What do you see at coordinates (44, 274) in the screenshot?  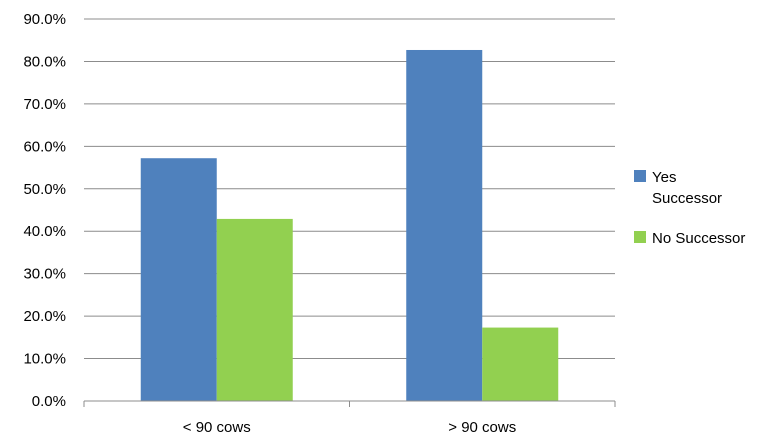 I see `y-tick-label: 30.0%` at bounding box center [44, 274].